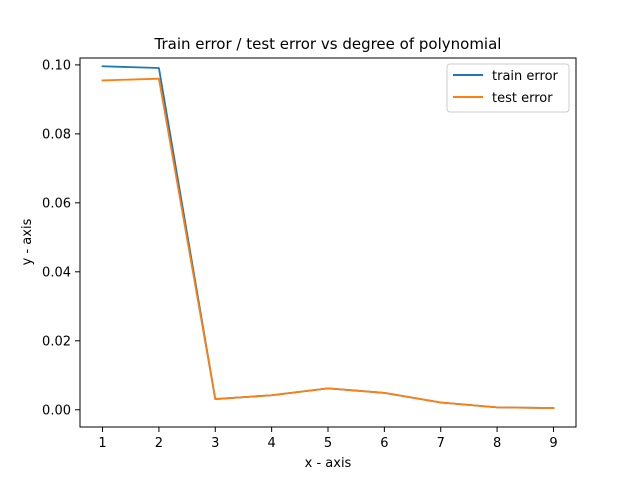 The image size is (640, 480). What do you see at coordinates (497, 443) in the screenshot?
I see `x-tick-label: 8` at bounding box center [497, 443].